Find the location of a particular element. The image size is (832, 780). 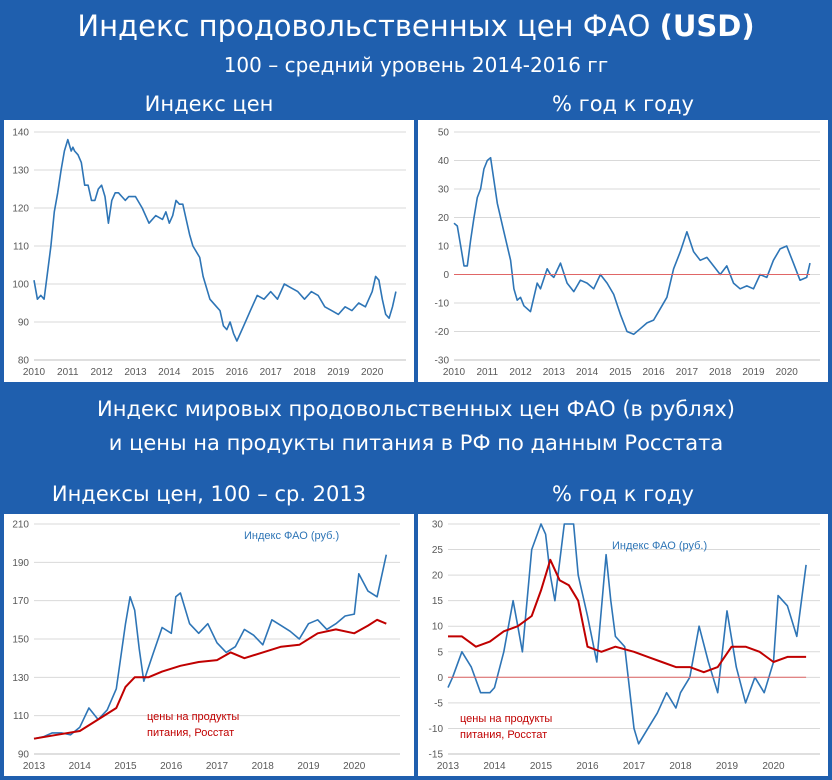

y-tick-label: 40 is located at coordinates (444, 161).